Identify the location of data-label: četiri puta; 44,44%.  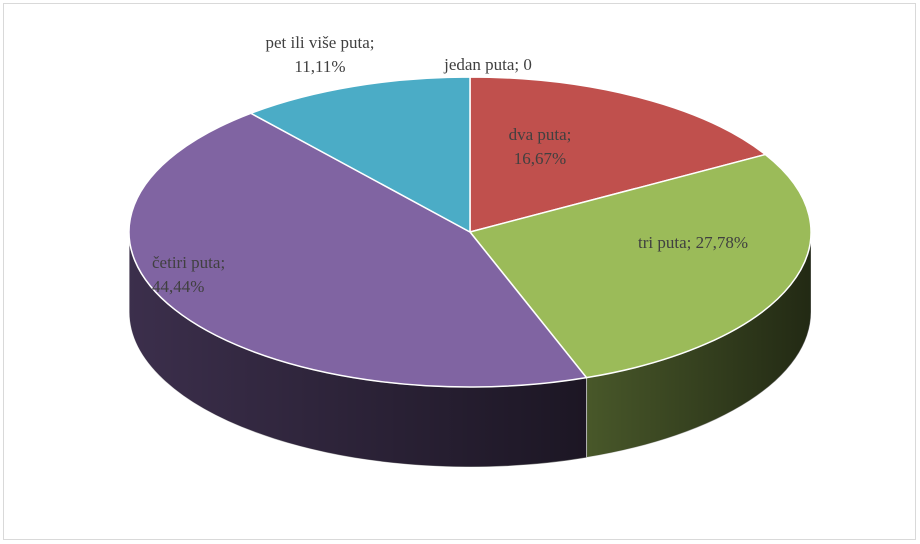
(188, 274).